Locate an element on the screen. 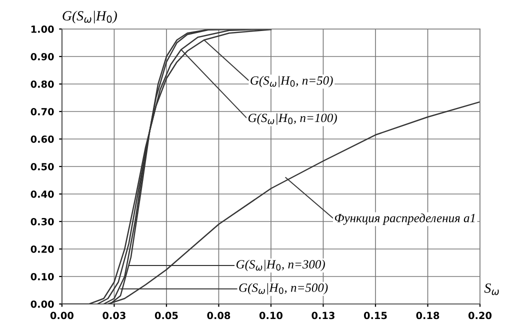 This screenshot has height=326, width=512. y-tick-label: 0.80 is located at coordinates (42, 84).